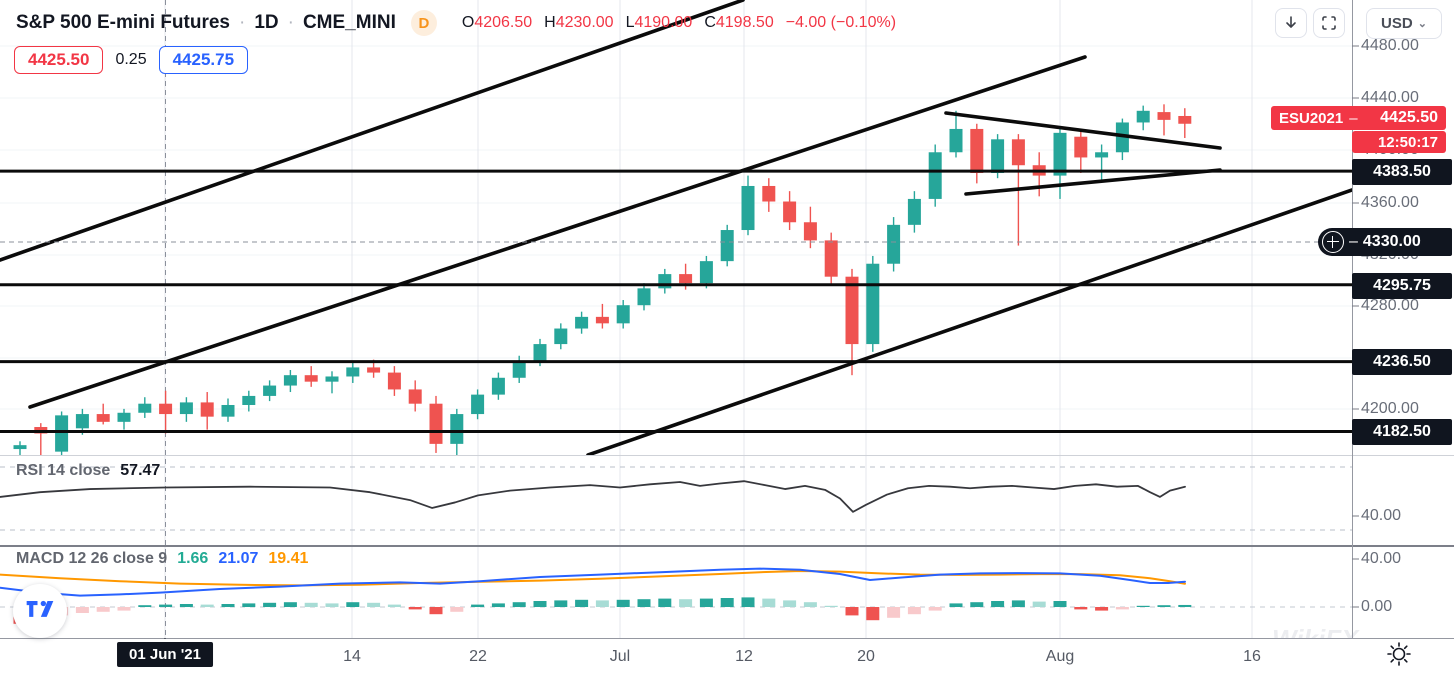 The image size is (1454, 674). Describe the element at coordinates (40, 608) in the screenshot. I see `tradingview-logo-icon` at that location.